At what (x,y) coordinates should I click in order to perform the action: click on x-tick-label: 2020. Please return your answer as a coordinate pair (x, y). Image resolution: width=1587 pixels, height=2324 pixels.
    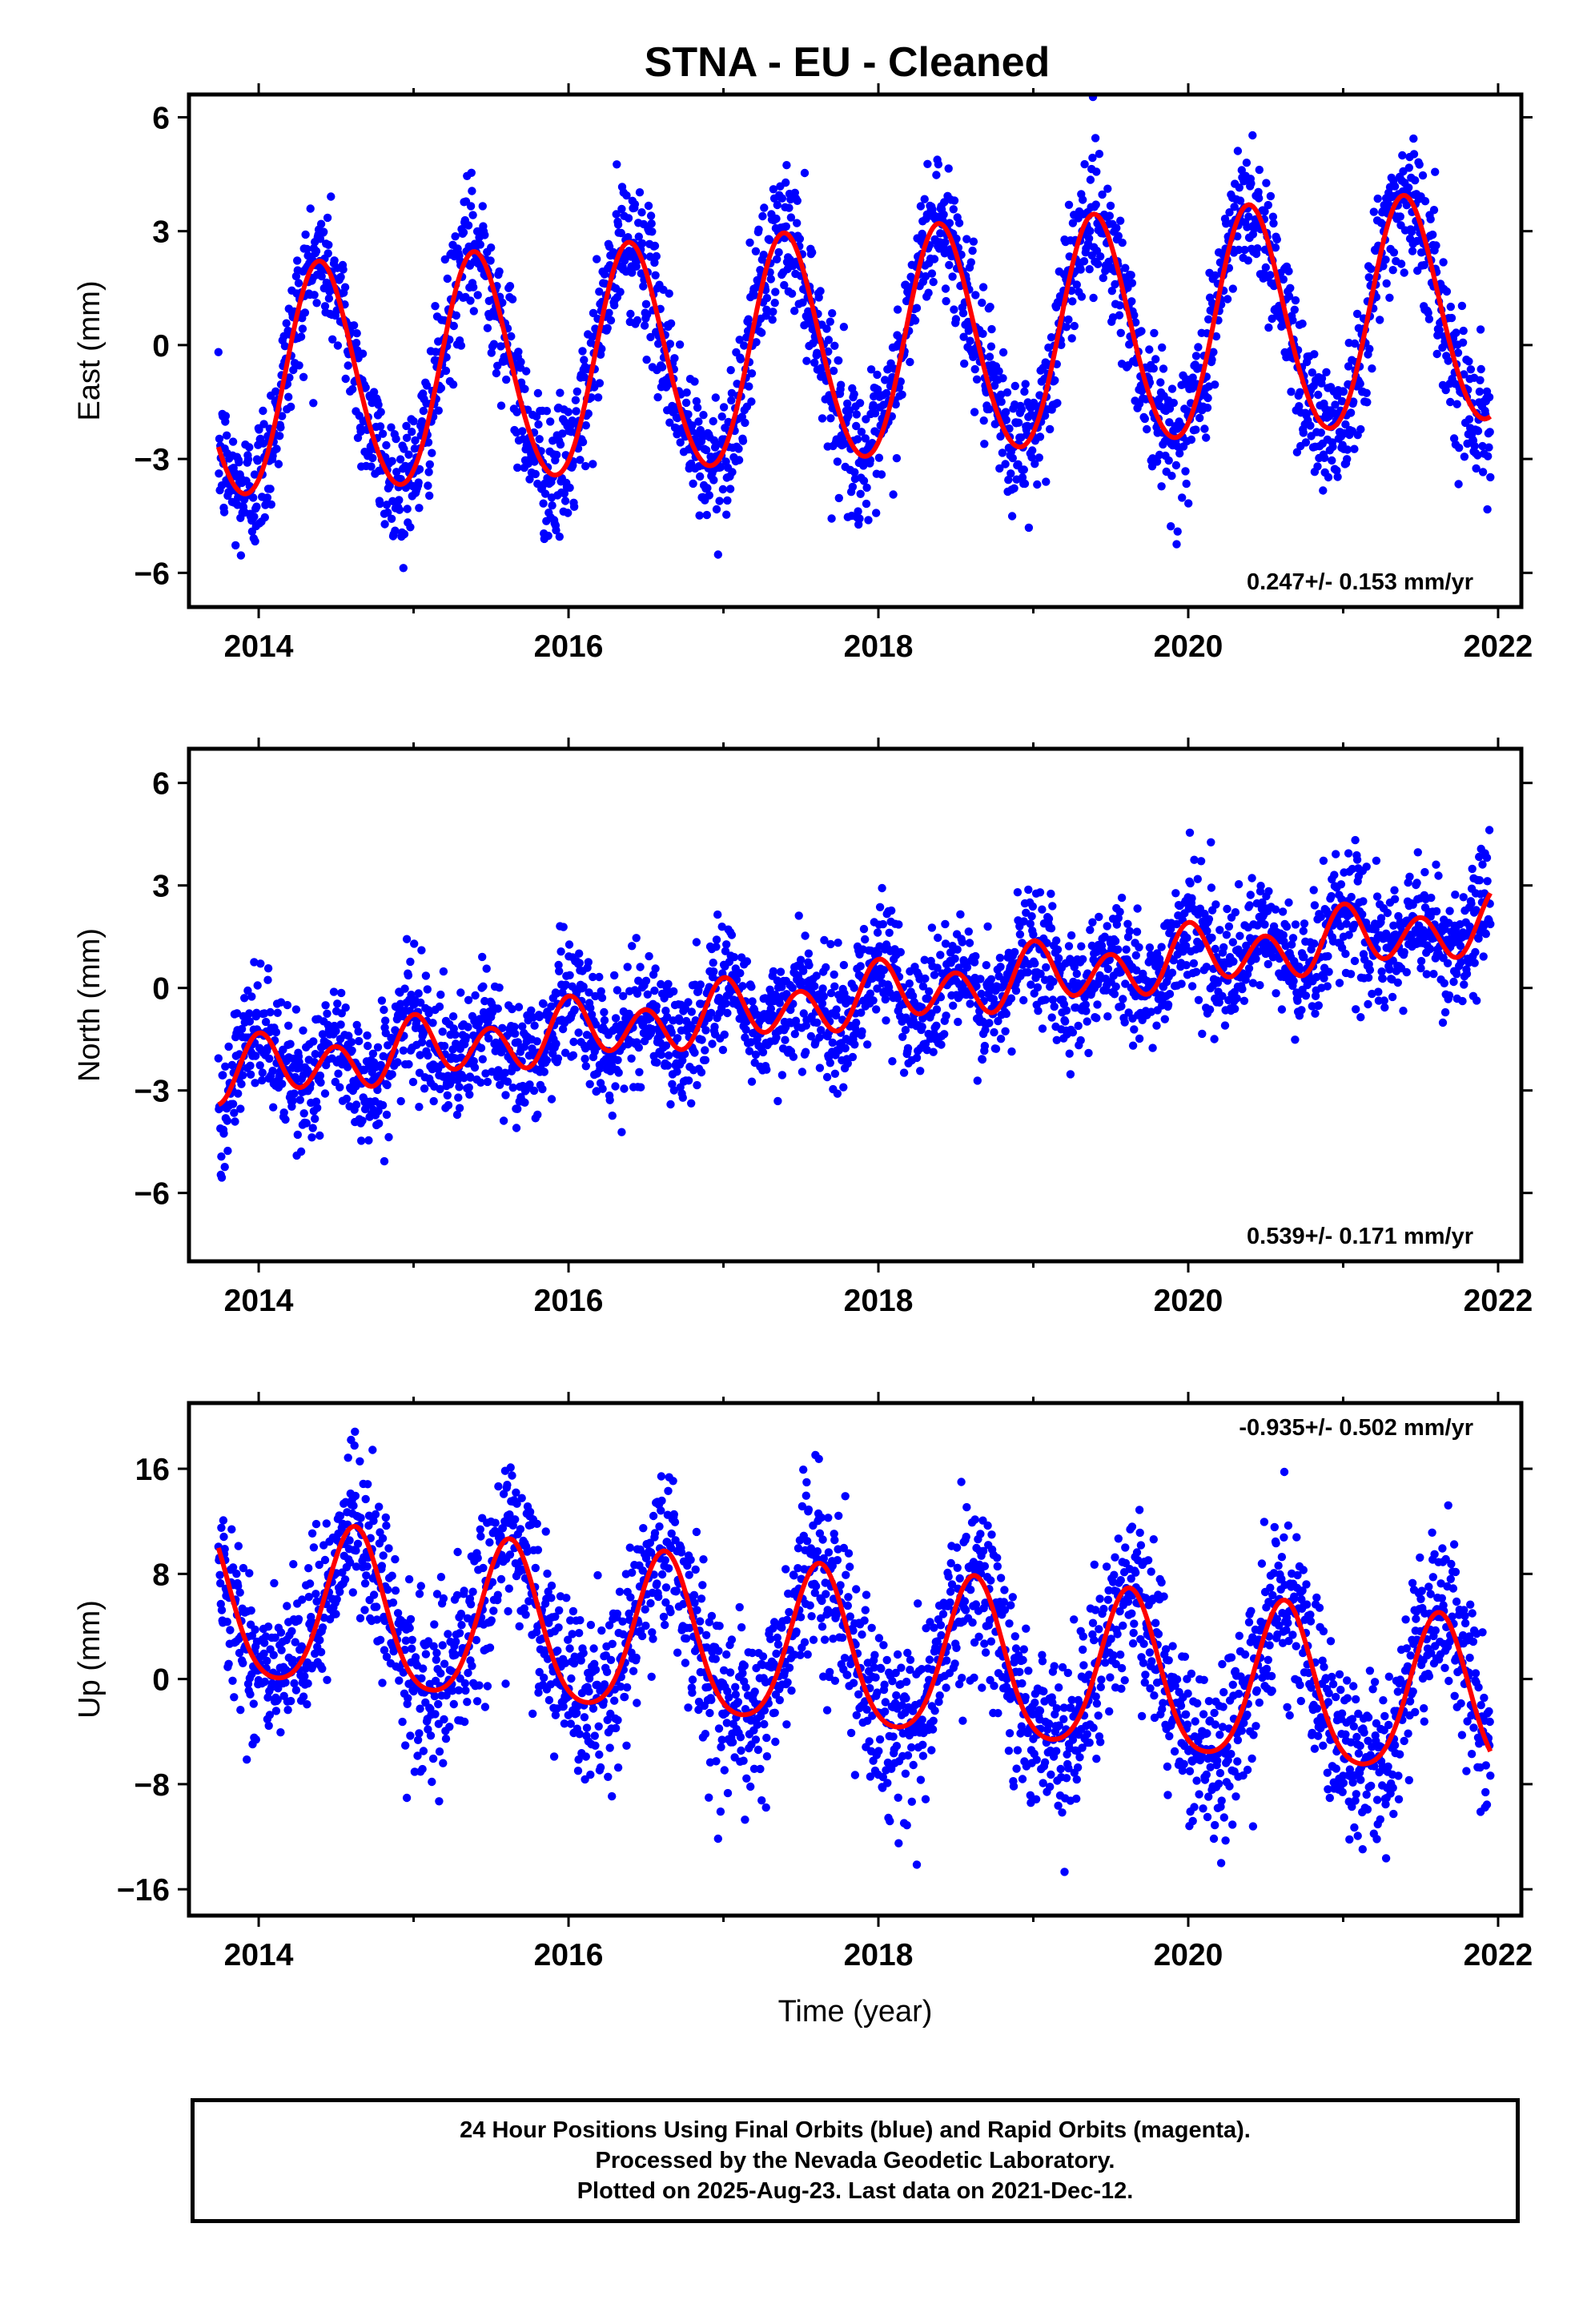
    Looking at the image, I should click on (1189, 646).